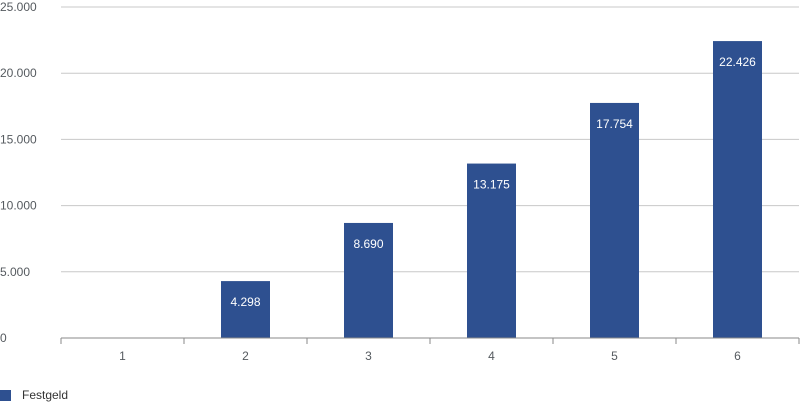 Image resolution: width=800 pixels, height=404 pixels. Describe the element at coordinates (18, 7) in the screenshot. I see `y-tick-label: 25.000` at that location.